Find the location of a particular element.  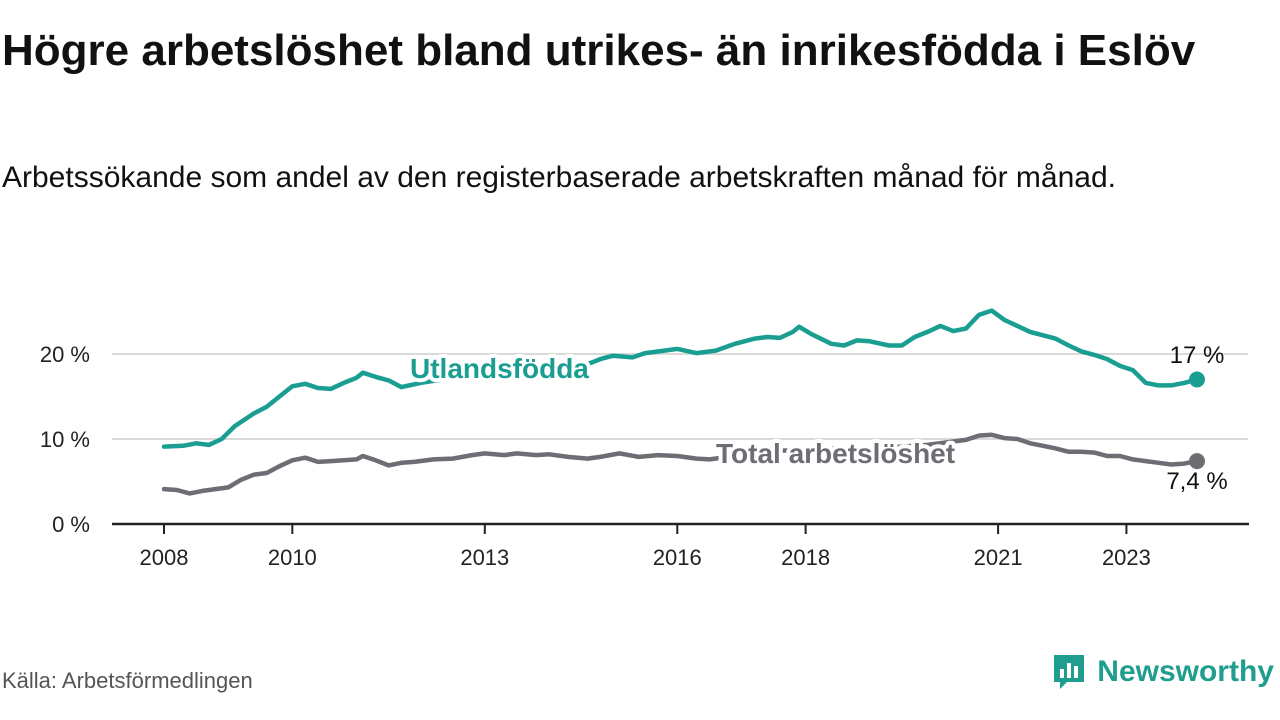

x-tick-label: 2018 is located at coordinates (805, 557).